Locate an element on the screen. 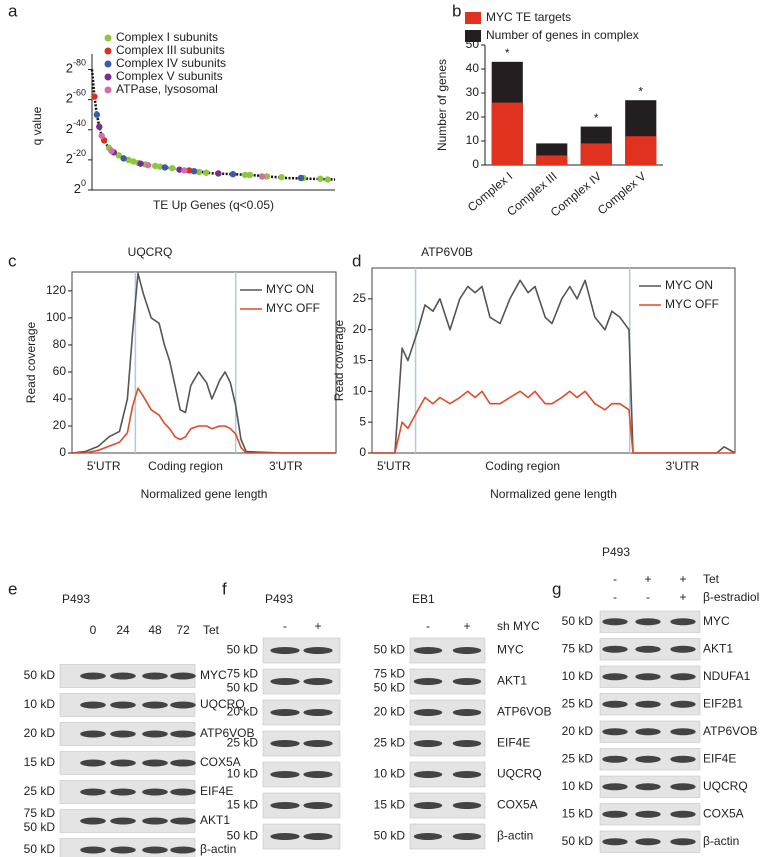 This screenshot has height=857, width=767. condition-label: Tet is located at coordinates (711, 579).